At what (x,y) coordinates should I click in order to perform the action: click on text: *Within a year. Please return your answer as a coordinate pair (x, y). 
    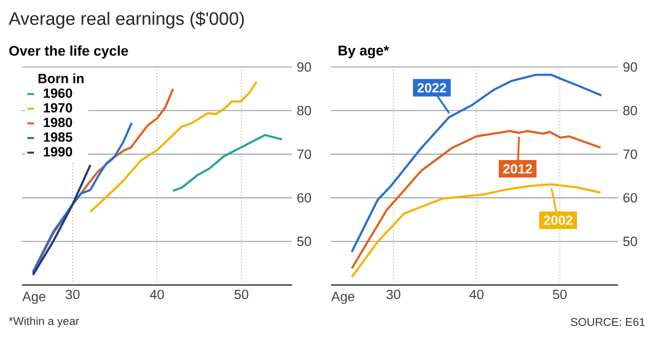
    Looking at the image, I should click on (44, 322).